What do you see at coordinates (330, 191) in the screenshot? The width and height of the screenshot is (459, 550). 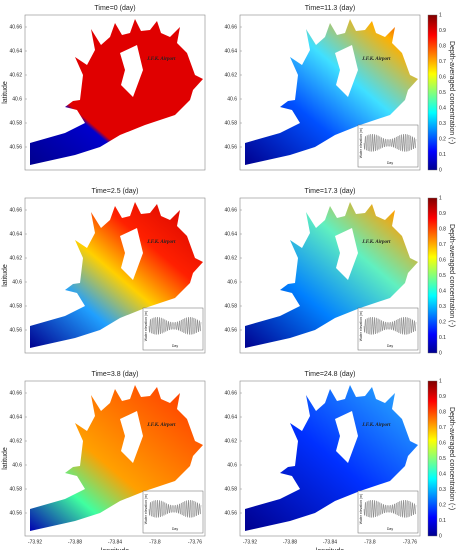 I see `panel-title: Time=17.3 (day)` at bounding box center [330, 191].